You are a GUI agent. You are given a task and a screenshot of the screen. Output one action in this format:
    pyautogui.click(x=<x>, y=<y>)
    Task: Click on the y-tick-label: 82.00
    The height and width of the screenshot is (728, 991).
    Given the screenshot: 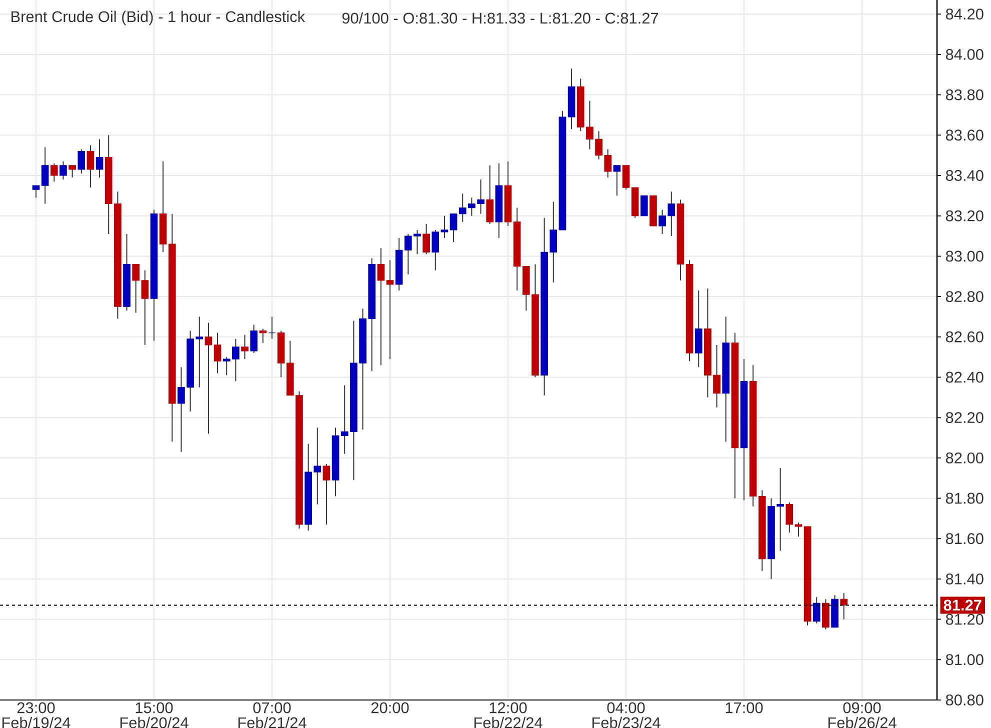 What is the action you would take?
    pyautogui.click(x=965, y=458)
    